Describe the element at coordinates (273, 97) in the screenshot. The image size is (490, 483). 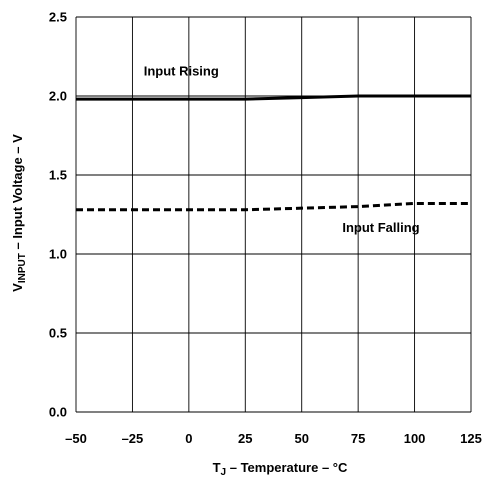
I see `series-line-input-rising` at that location.